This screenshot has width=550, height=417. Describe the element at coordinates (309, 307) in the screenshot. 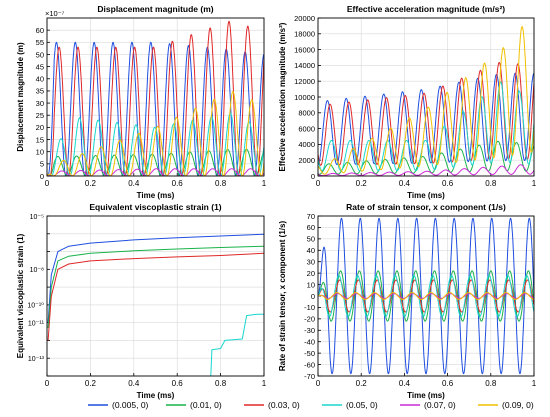

I see `y-tick-label: -10` at that location.